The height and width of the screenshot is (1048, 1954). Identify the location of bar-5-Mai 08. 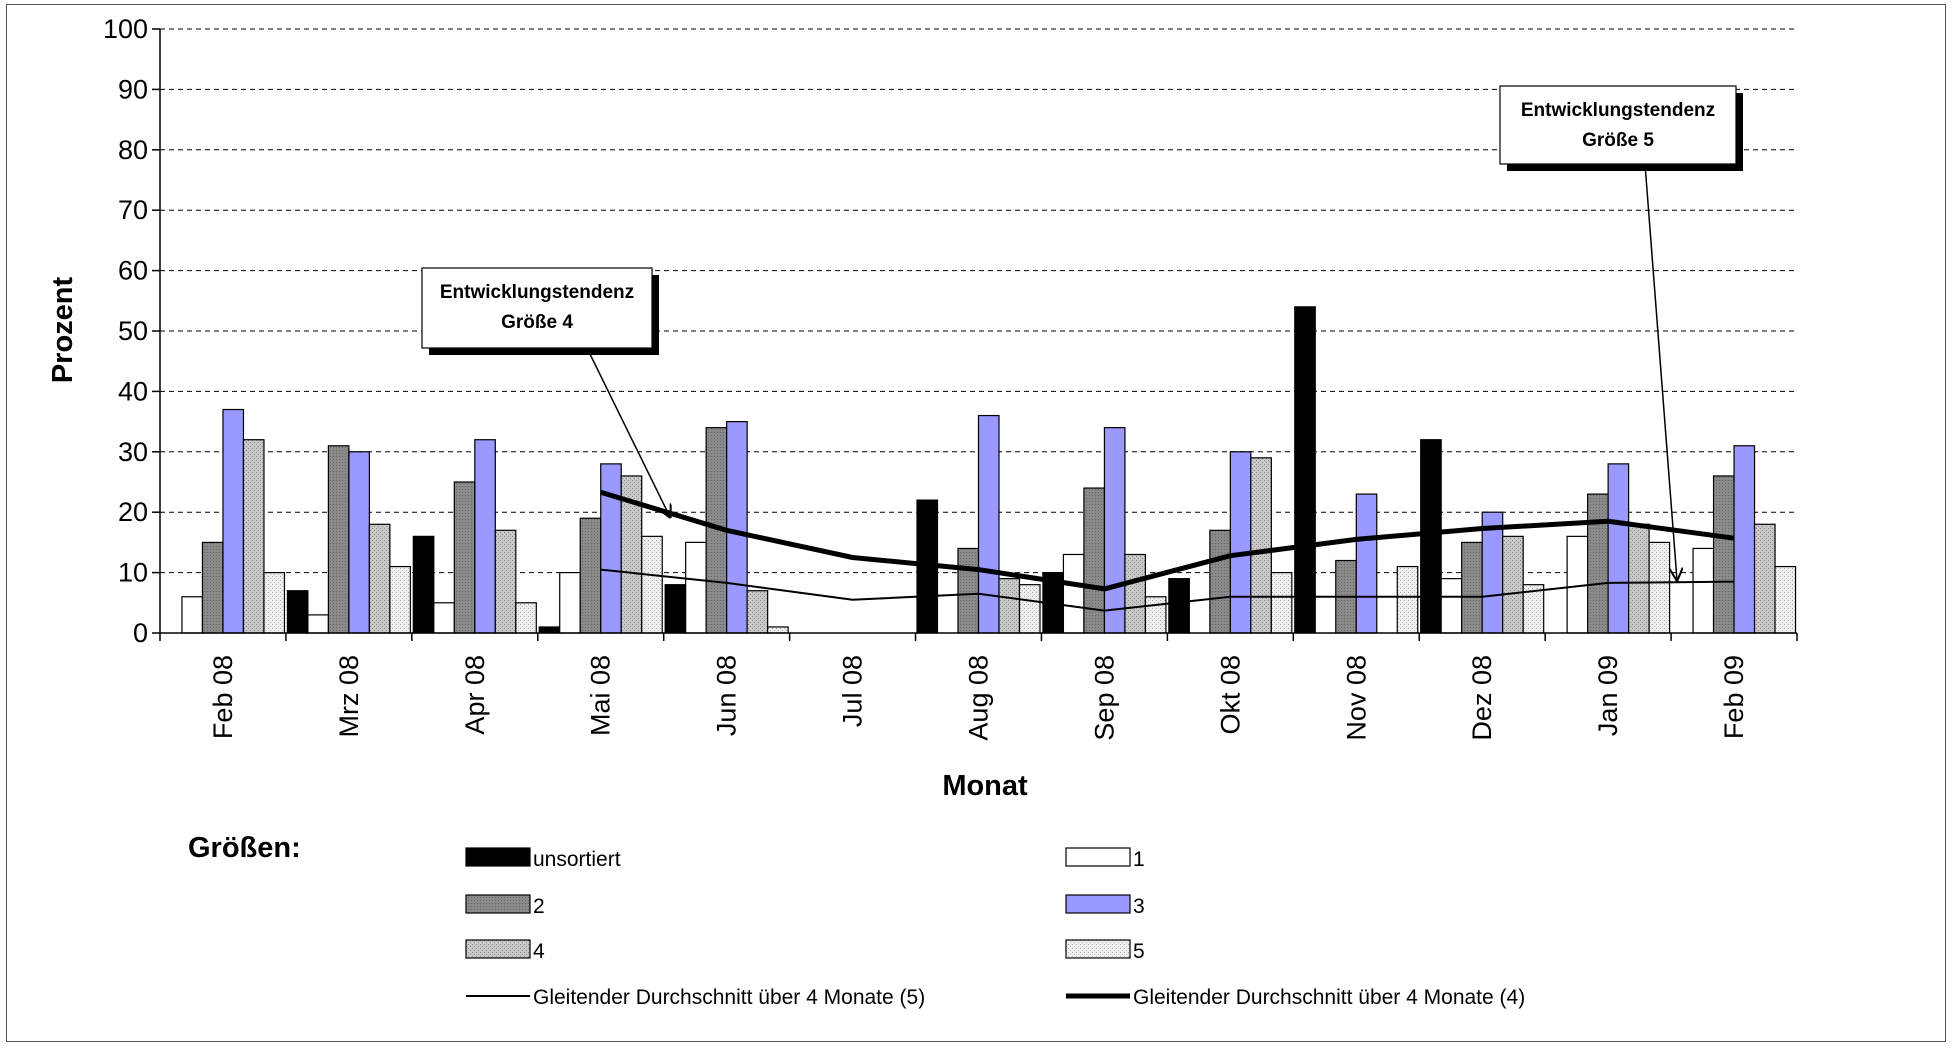
(652, 584).